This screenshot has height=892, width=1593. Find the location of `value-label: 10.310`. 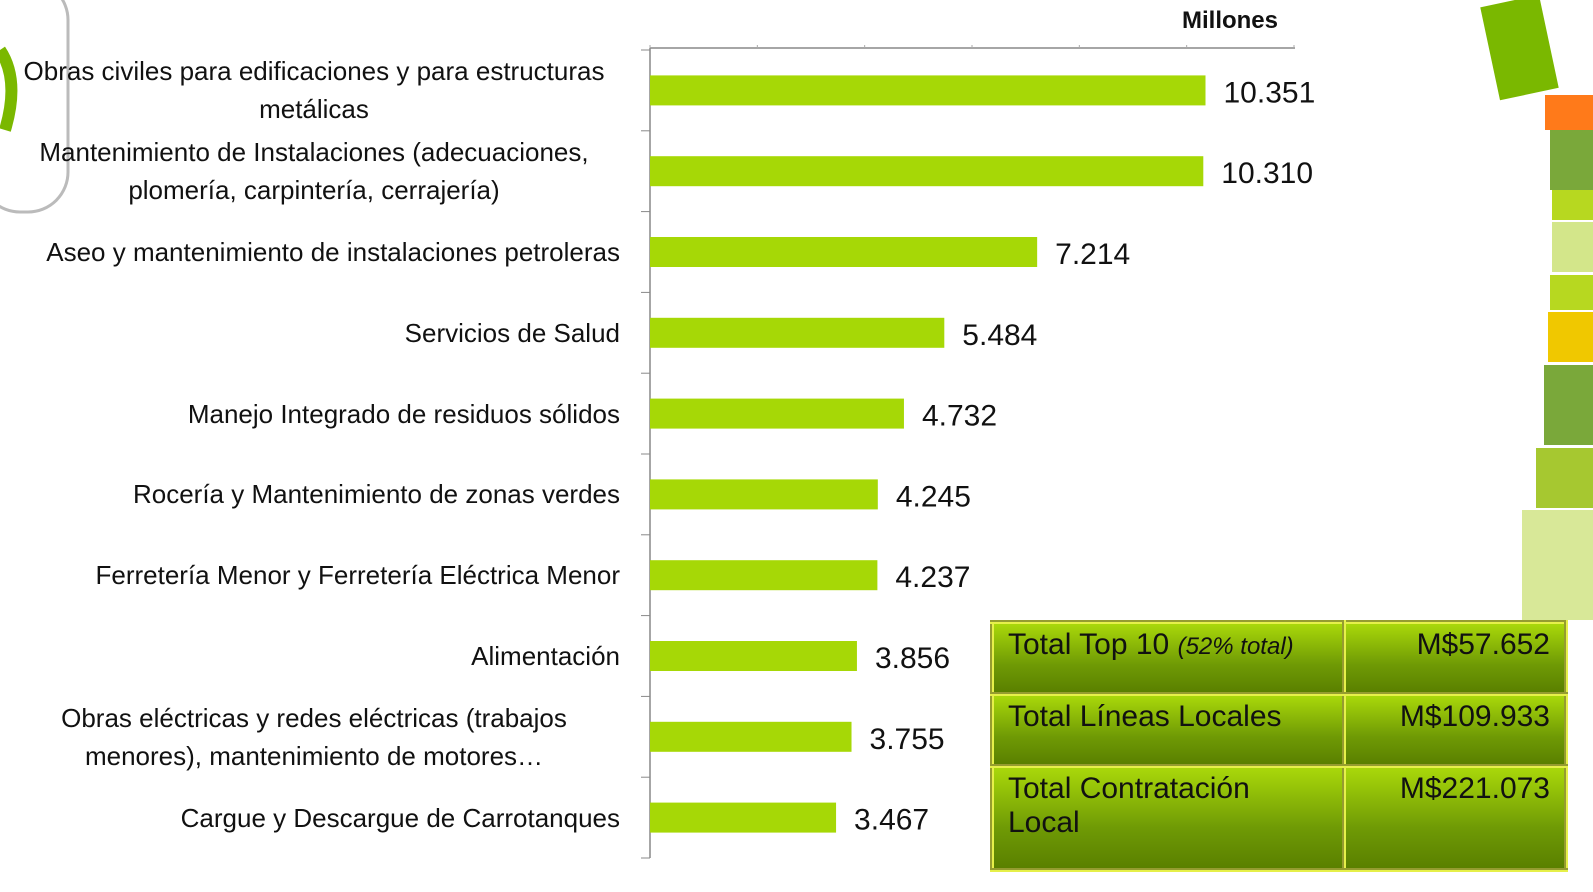

value-label: 10.310 is located at coordinates (1267, 173).